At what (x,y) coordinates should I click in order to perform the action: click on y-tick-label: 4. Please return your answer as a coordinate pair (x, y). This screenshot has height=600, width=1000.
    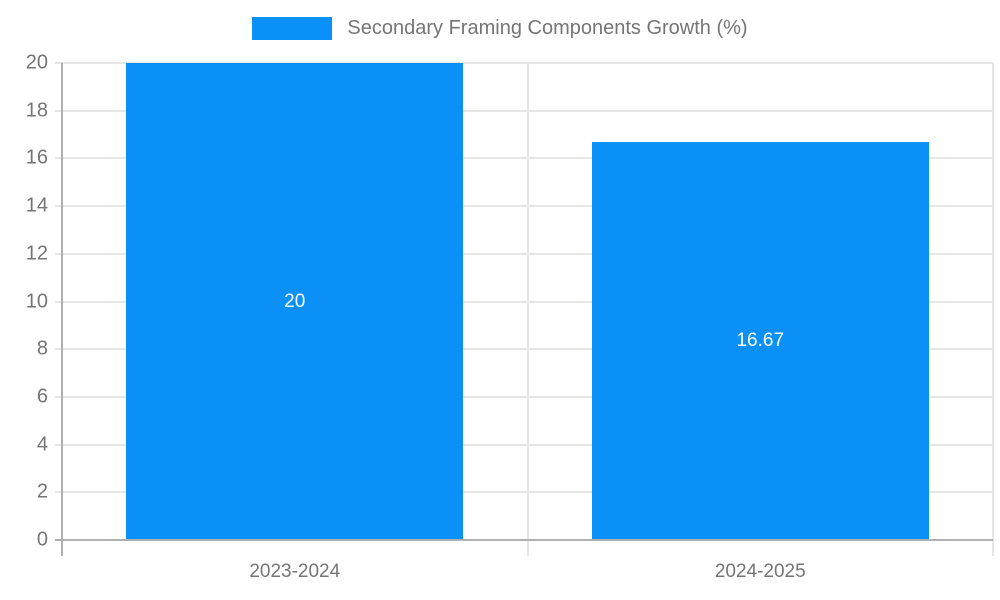
    Looking at the image, I should click on (42, 444).